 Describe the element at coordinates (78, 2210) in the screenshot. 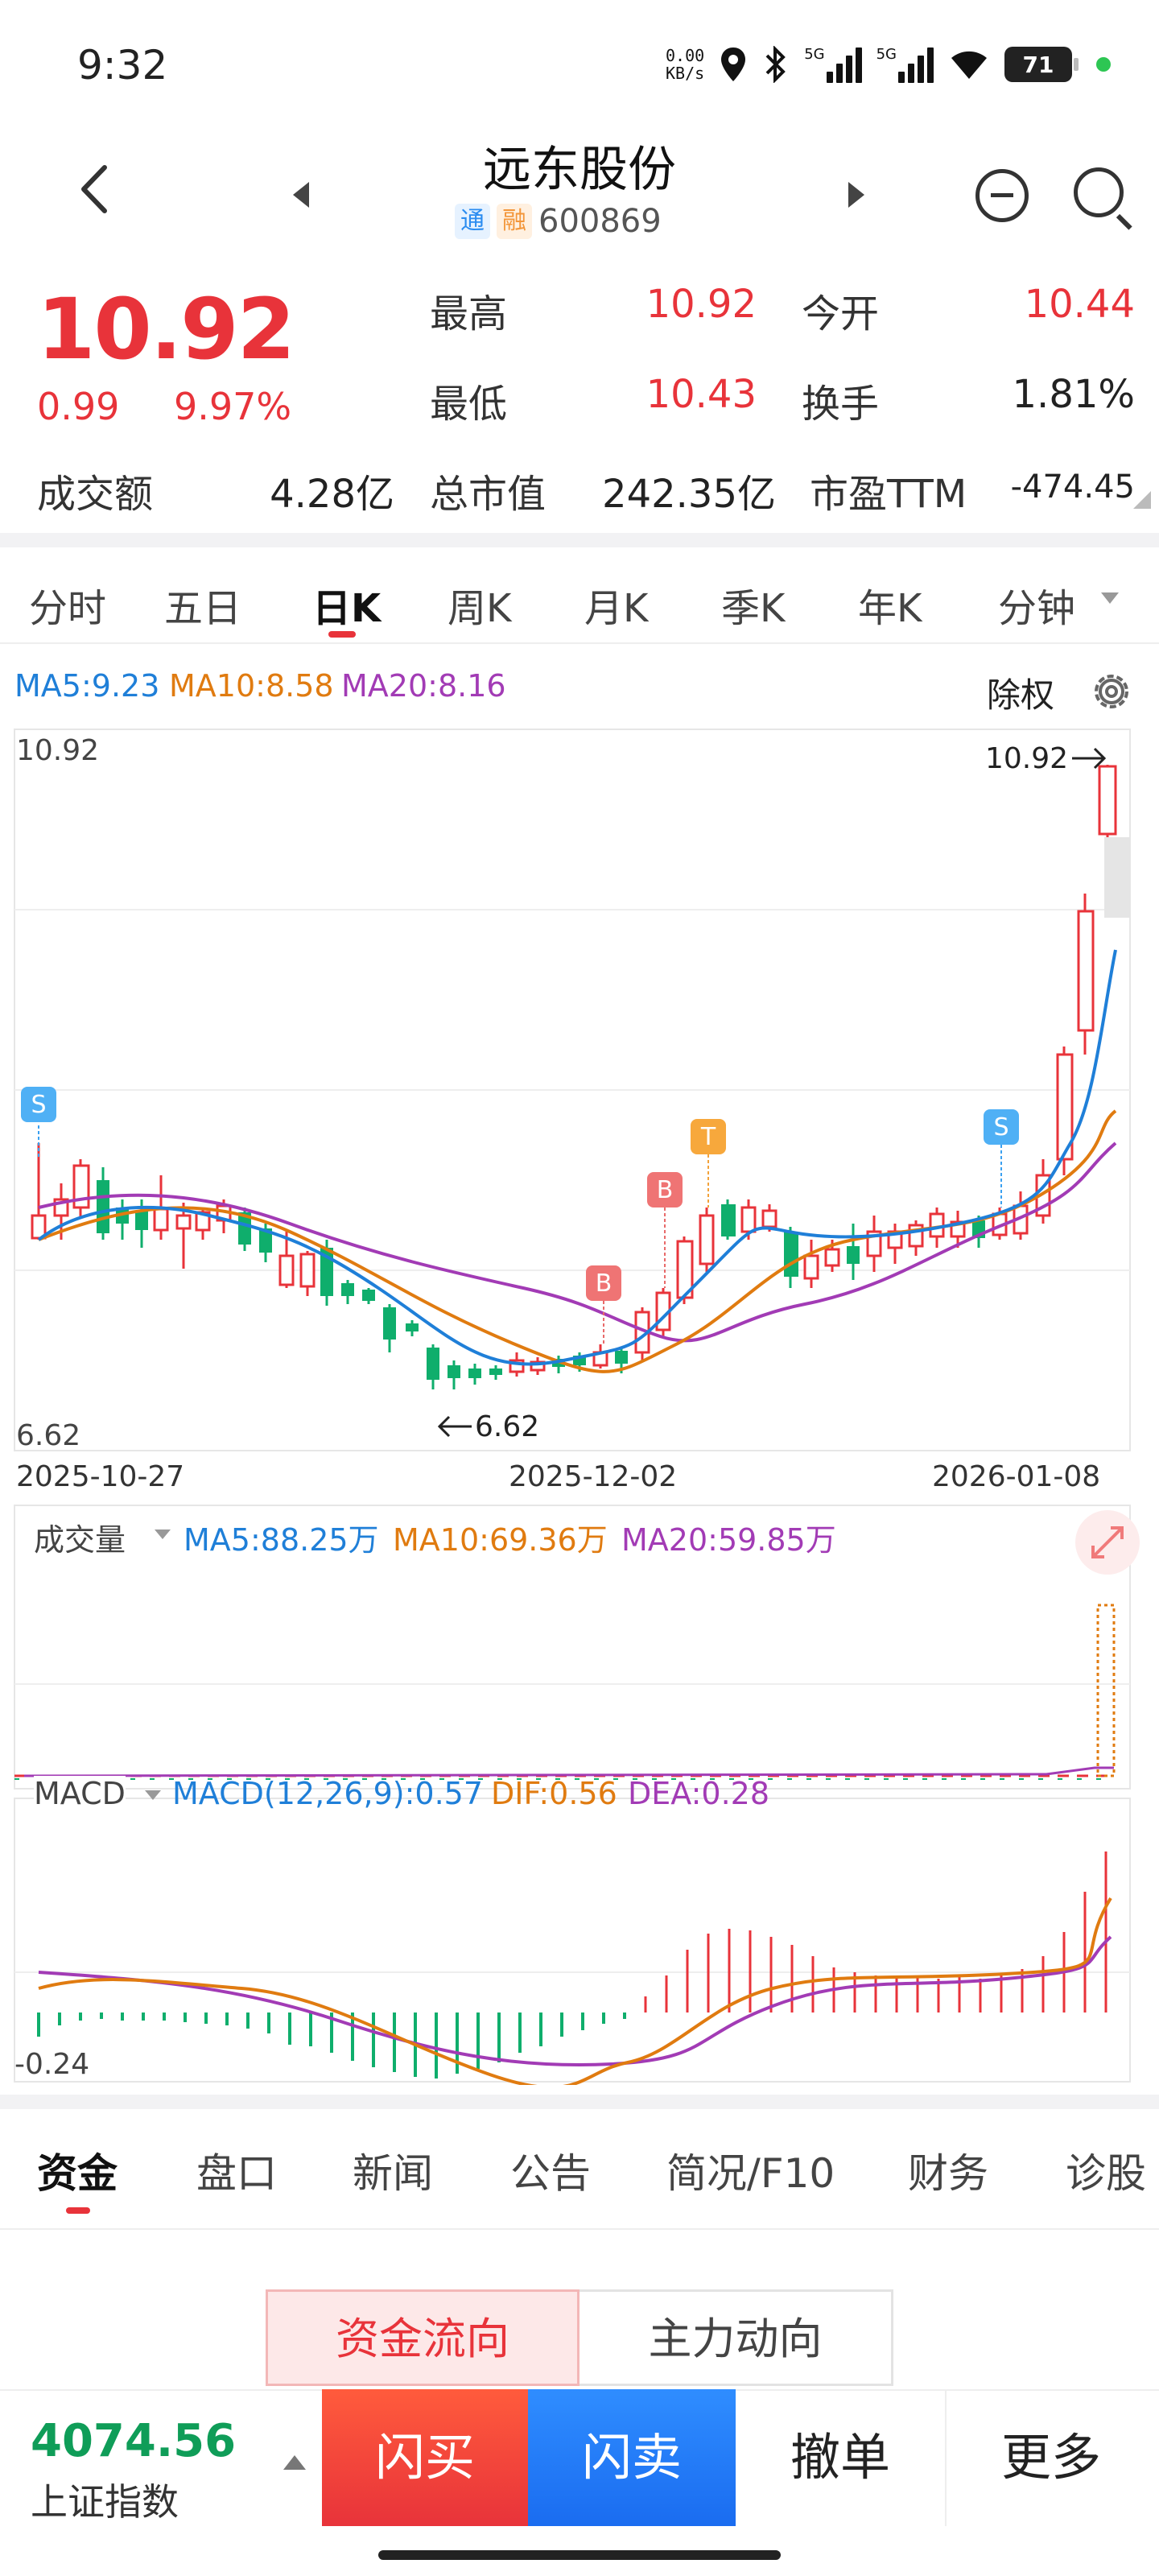

I see `info-tab-indicator` at that location.